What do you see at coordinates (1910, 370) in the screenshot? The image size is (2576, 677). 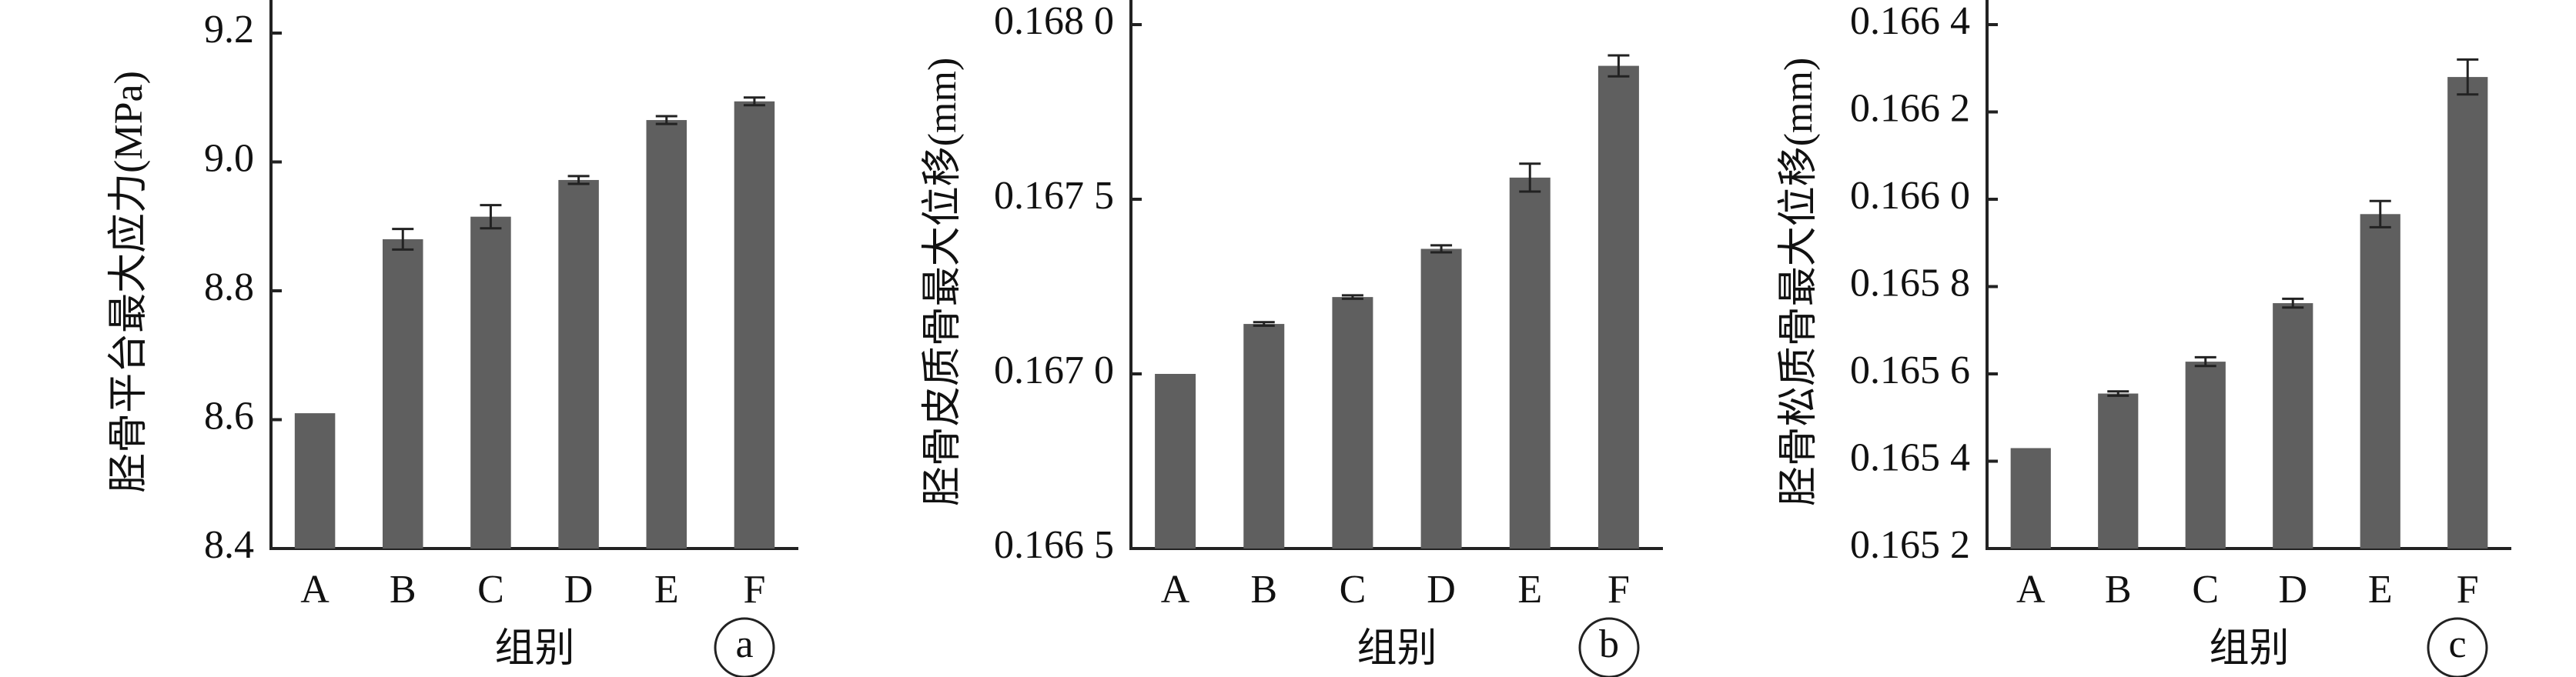 I see `y-tick-label: 0.165 6` at bounding box center [1910, 370].